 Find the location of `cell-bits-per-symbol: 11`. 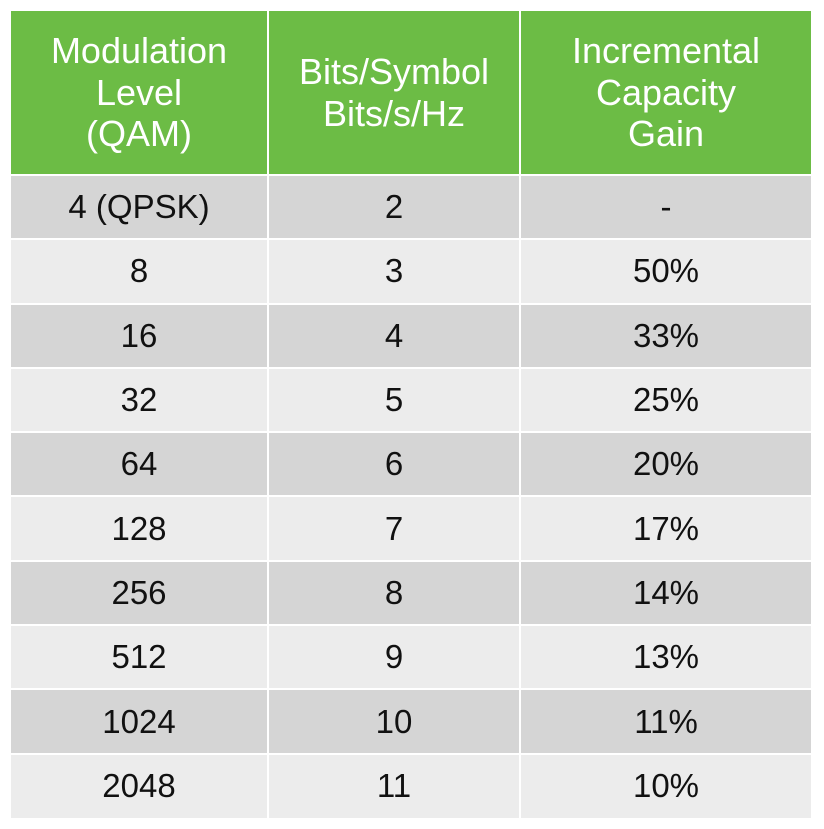

cell-bits-per-symbol: 11 is located at coordinates (394, 785).